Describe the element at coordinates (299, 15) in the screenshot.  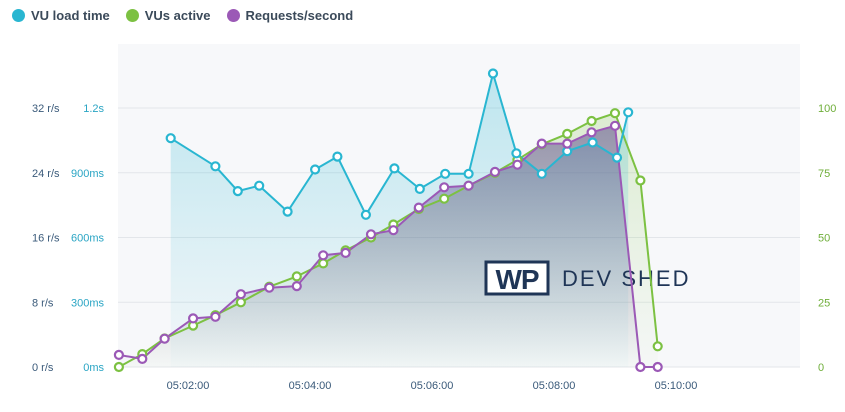
I see `legend-label: Requests/second` at that location.